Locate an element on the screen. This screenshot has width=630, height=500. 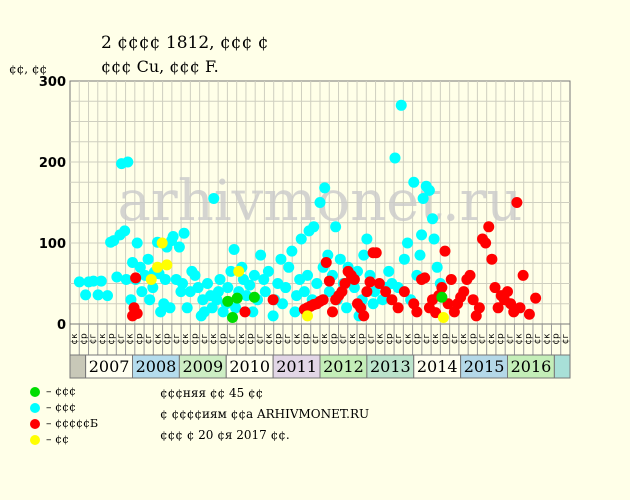
year-label: 2014 is located at coordinates (437, 366).